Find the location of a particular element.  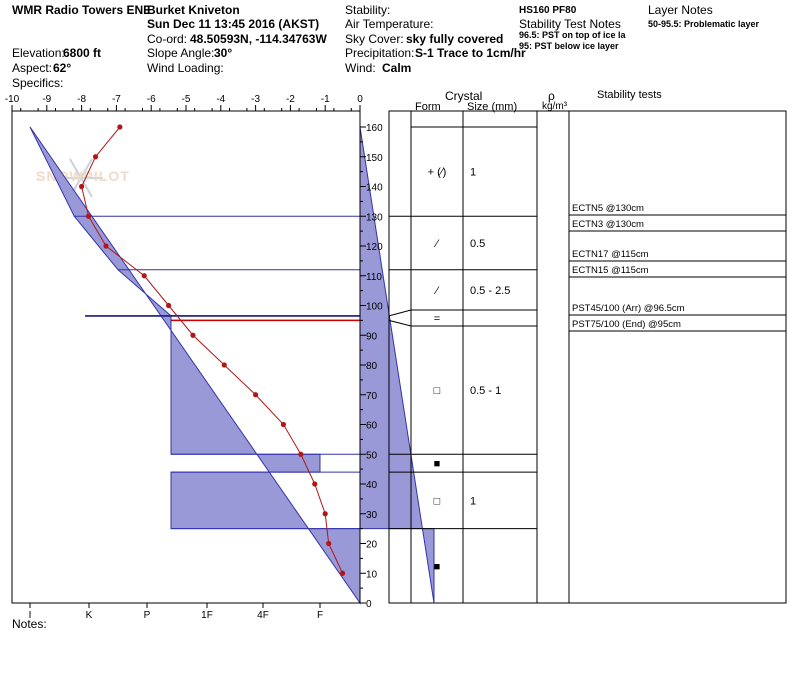

observation-datetime: Sun Dec 11 13:45 2016 (AKST) is located at coordinates (233, 24).